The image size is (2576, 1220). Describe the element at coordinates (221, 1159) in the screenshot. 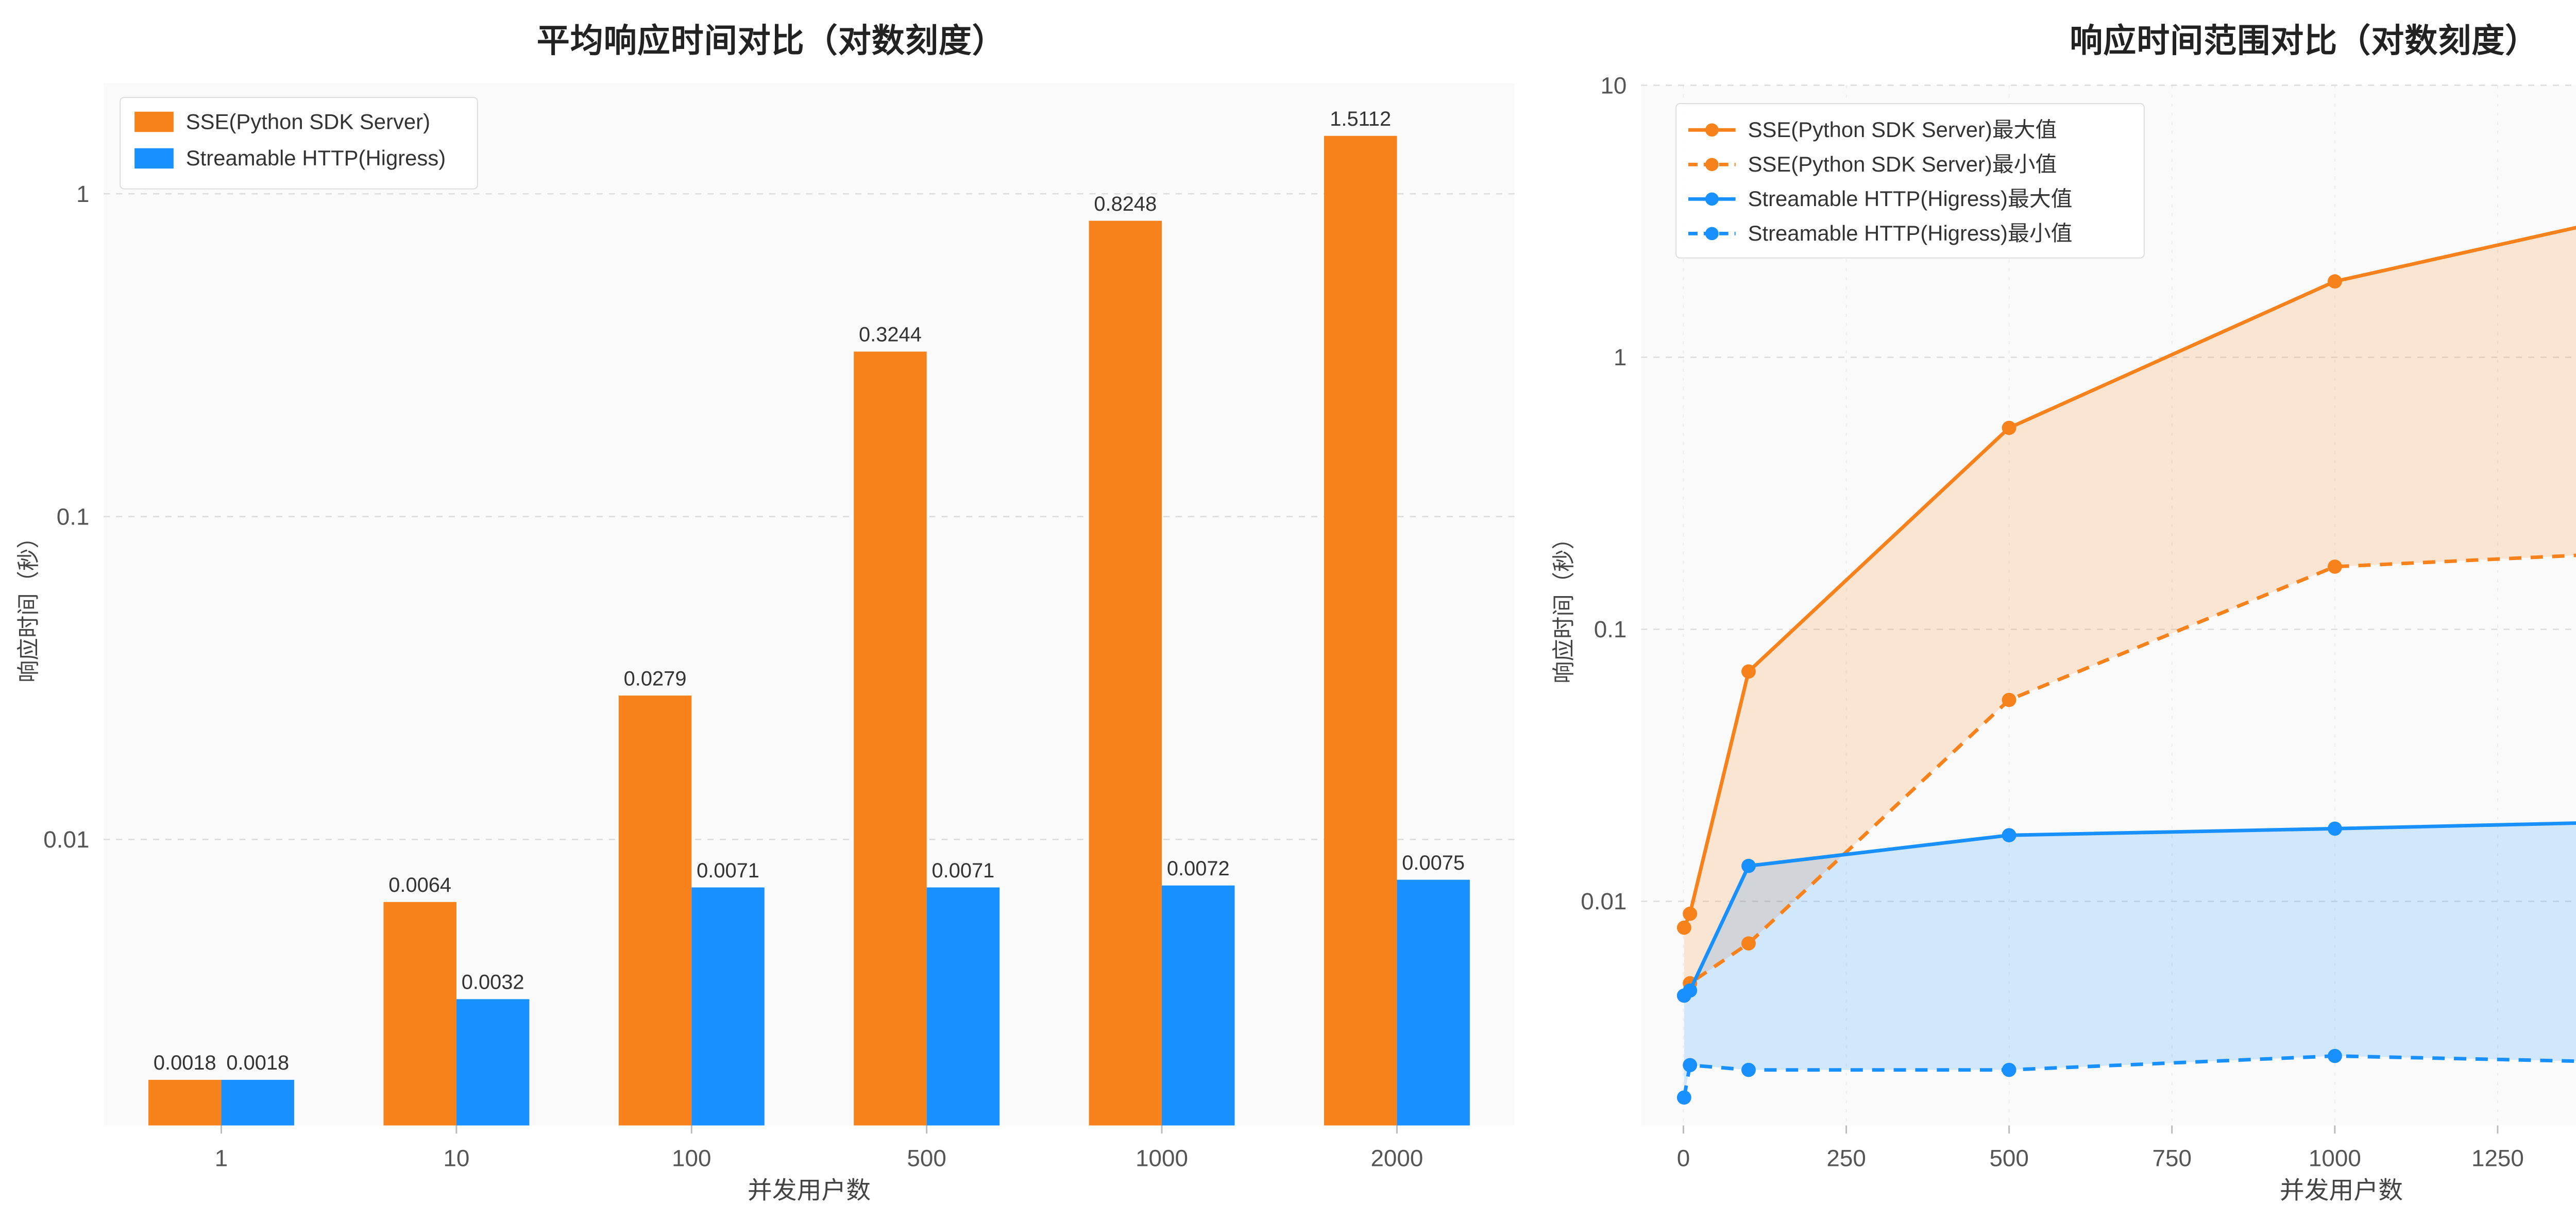

I see `x-tick-label: 1` at that location.